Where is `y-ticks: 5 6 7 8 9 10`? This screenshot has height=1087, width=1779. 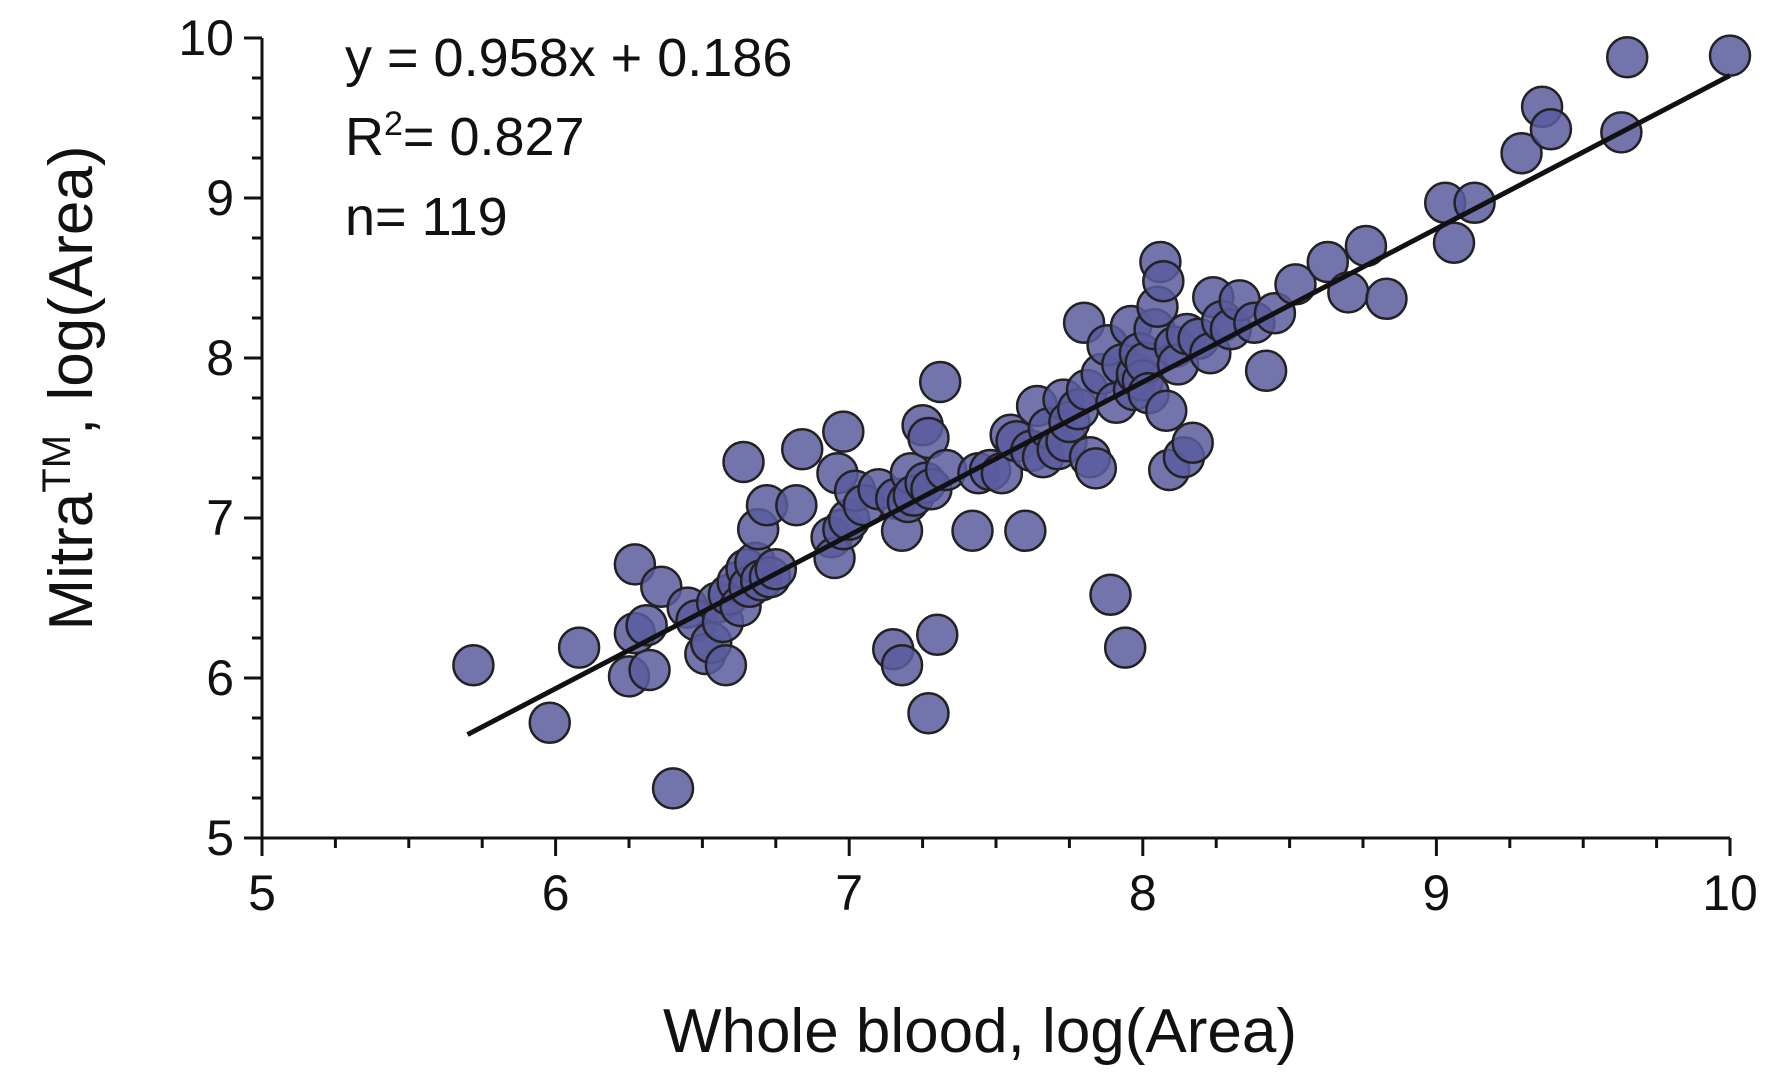
y-ticks: 5 6 7 8 9 10 is located at coordinates (220, 438).